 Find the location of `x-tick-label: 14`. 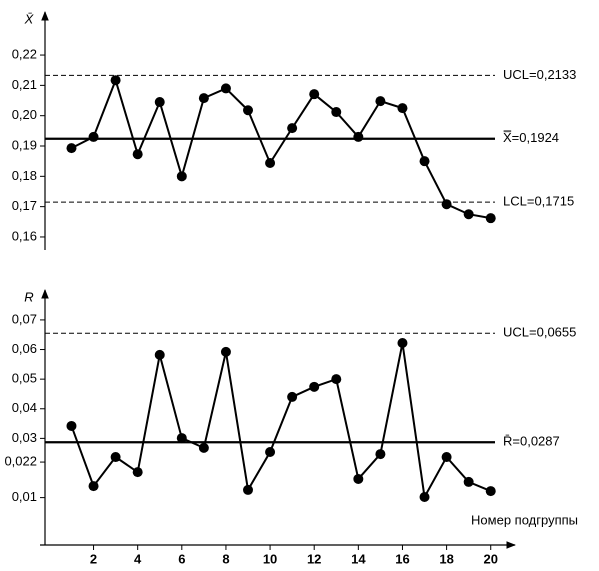

x-tick-label: 14 is located at coordinates (358, 558).